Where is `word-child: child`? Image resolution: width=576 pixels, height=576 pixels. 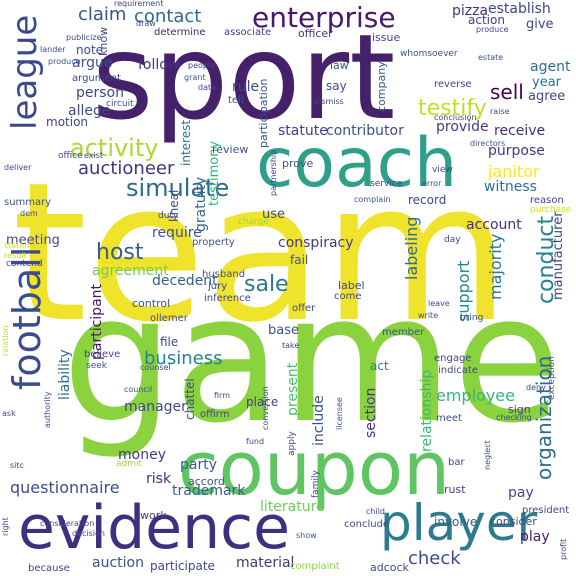
word-child: child is located at coordinates (375, 511).